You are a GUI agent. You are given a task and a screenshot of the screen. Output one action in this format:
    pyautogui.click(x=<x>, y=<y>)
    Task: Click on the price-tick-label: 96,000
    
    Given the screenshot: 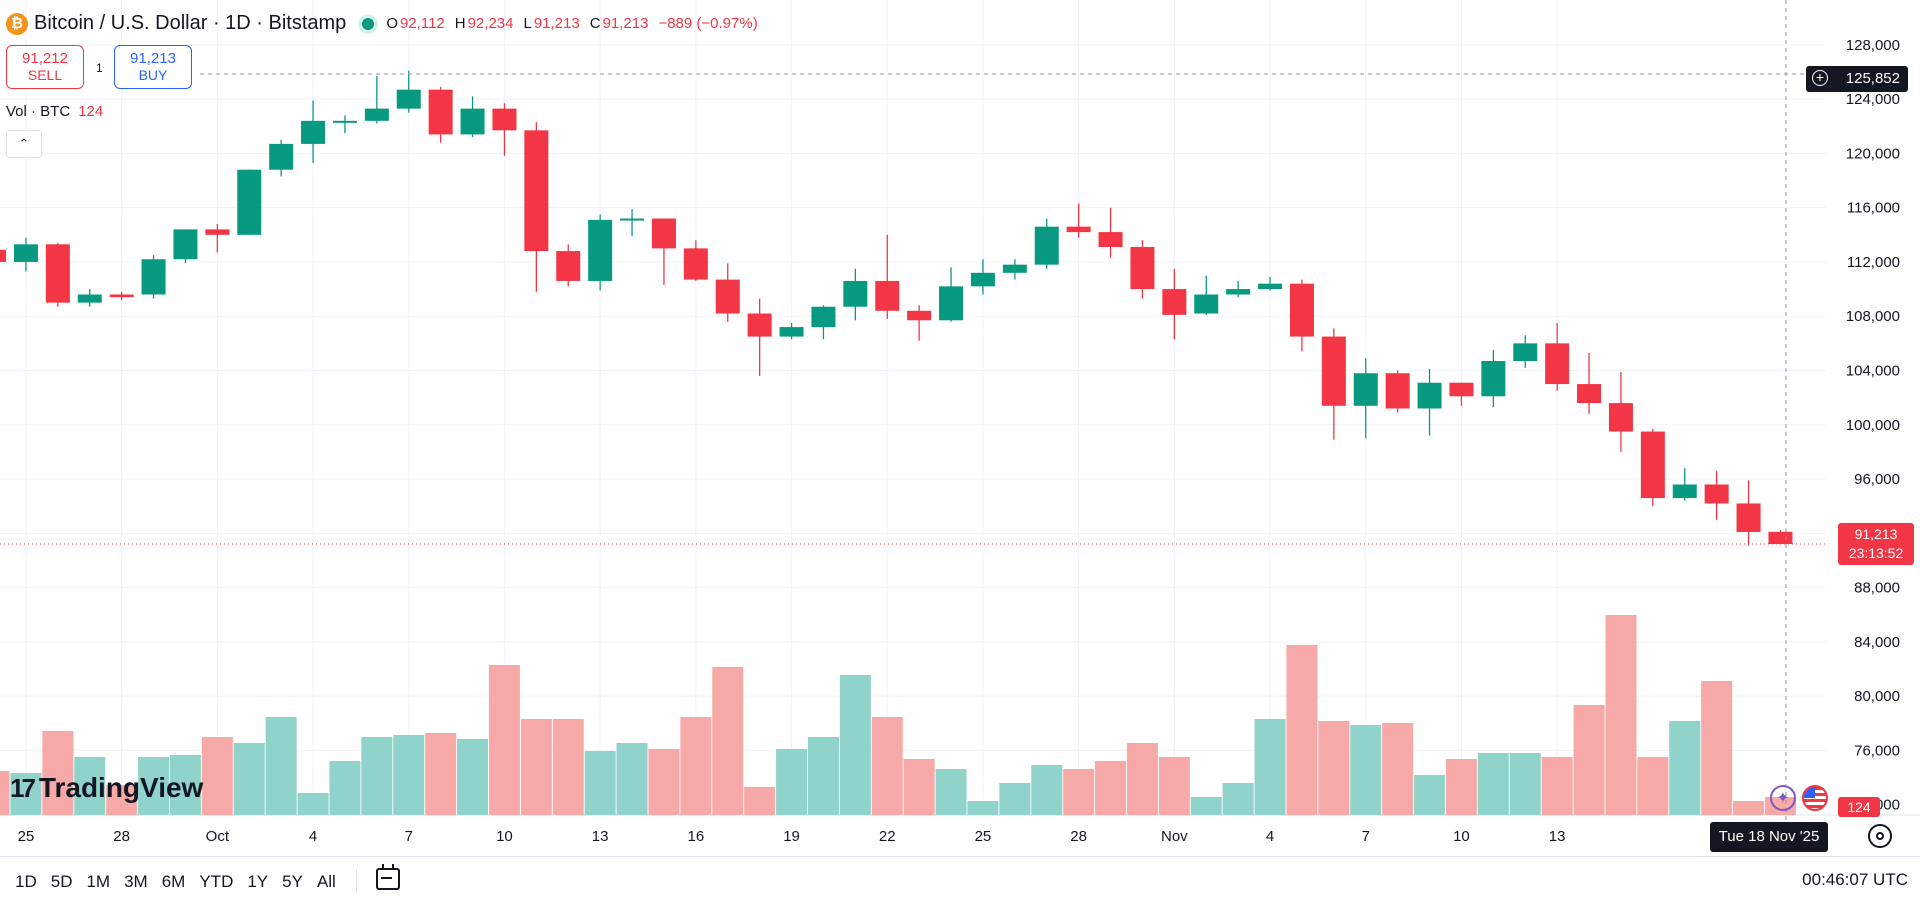 What is the action you would take?
    pyautogui.click(x=1877, y=479)
    